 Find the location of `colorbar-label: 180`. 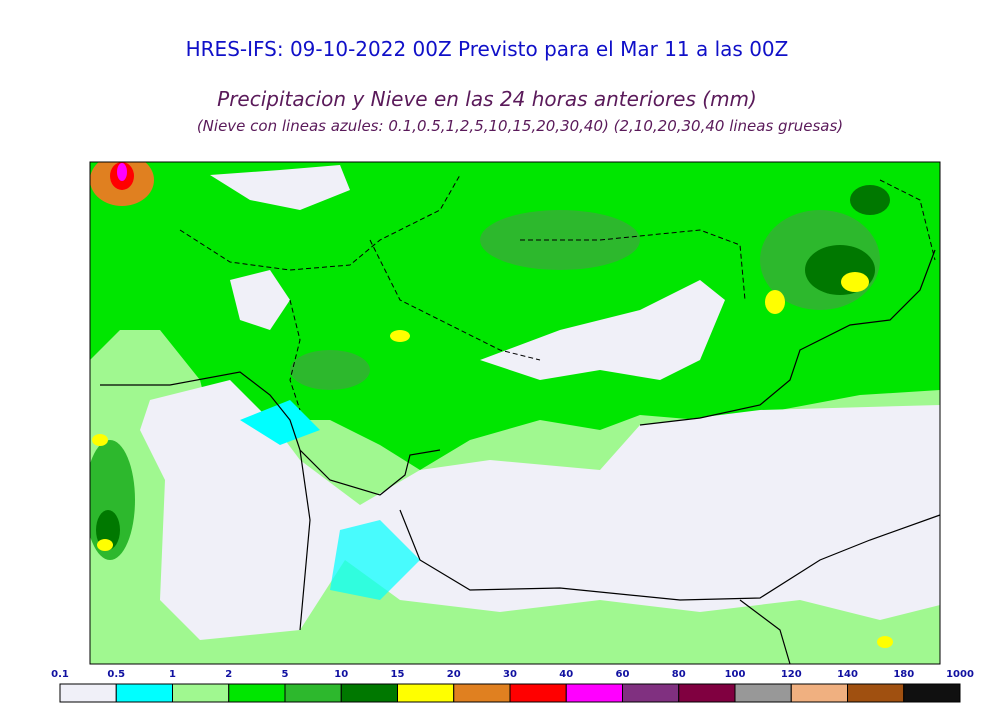

colorbar-label: 180 is located at coordinates (903, 674).